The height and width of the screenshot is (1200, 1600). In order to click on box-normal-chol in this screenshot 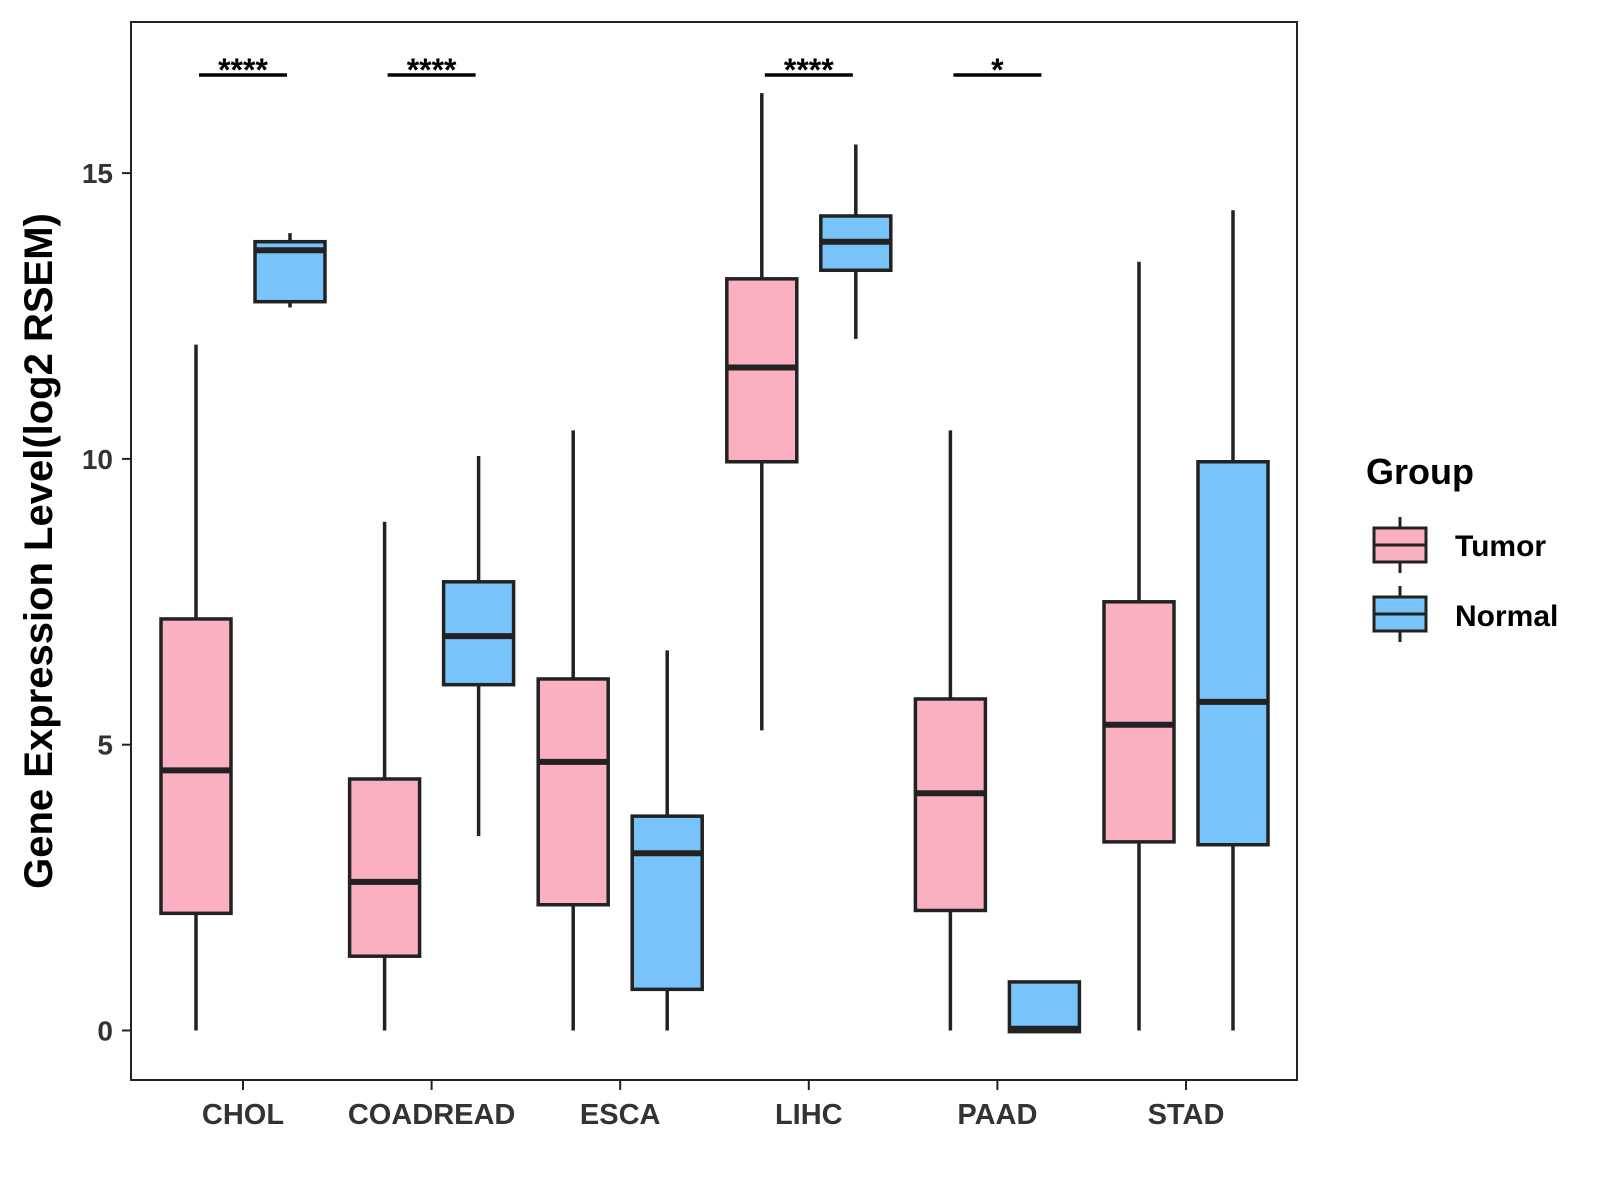, I will do `click(290, 270)`.